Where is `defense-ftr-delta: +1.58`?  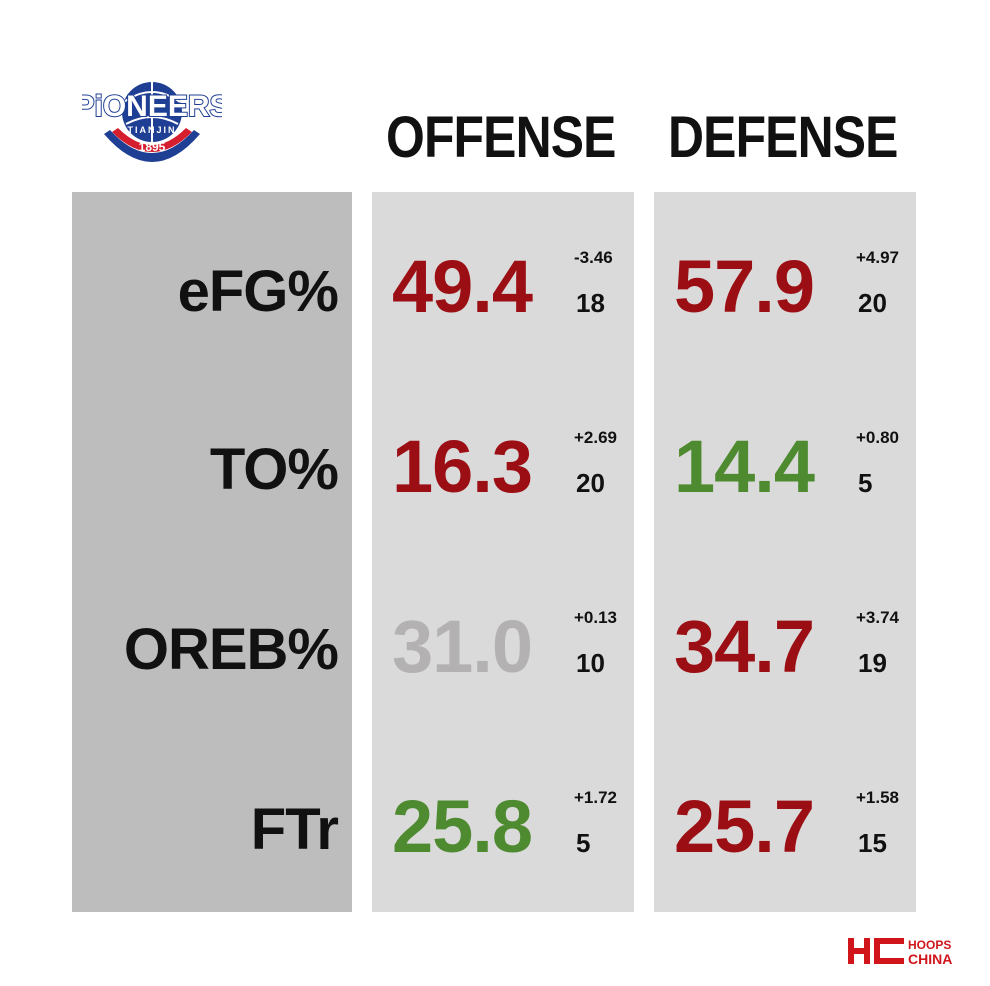
defense-ftr-delta: +1.58 is located at coordinates (878, 797).